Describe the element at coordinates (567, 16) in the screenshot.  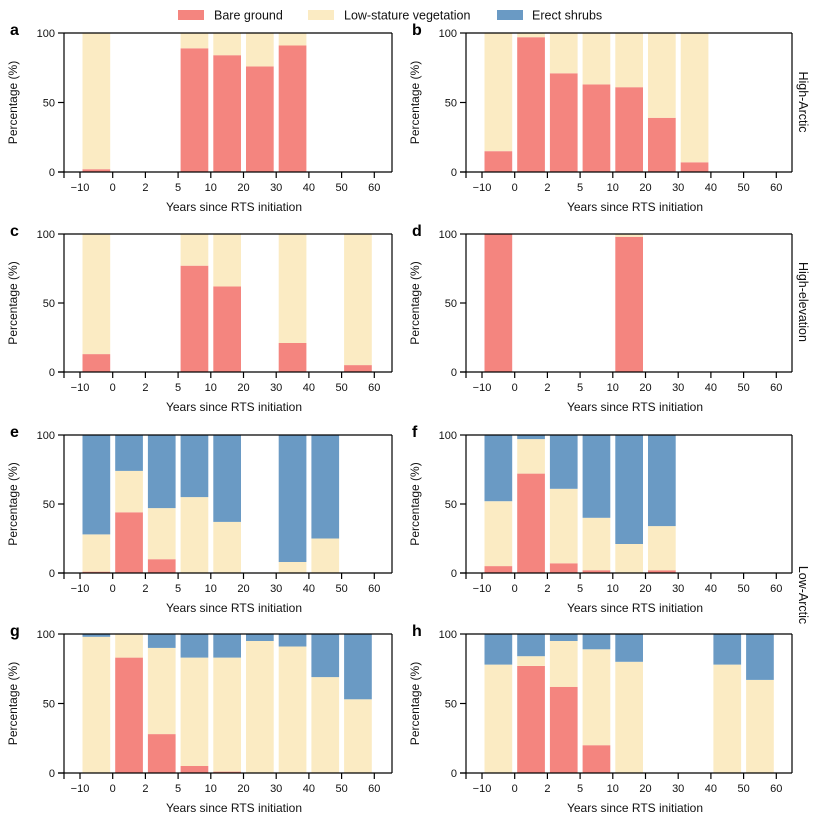
I see `legend-label-shrub: Erect shrubs` at that location.